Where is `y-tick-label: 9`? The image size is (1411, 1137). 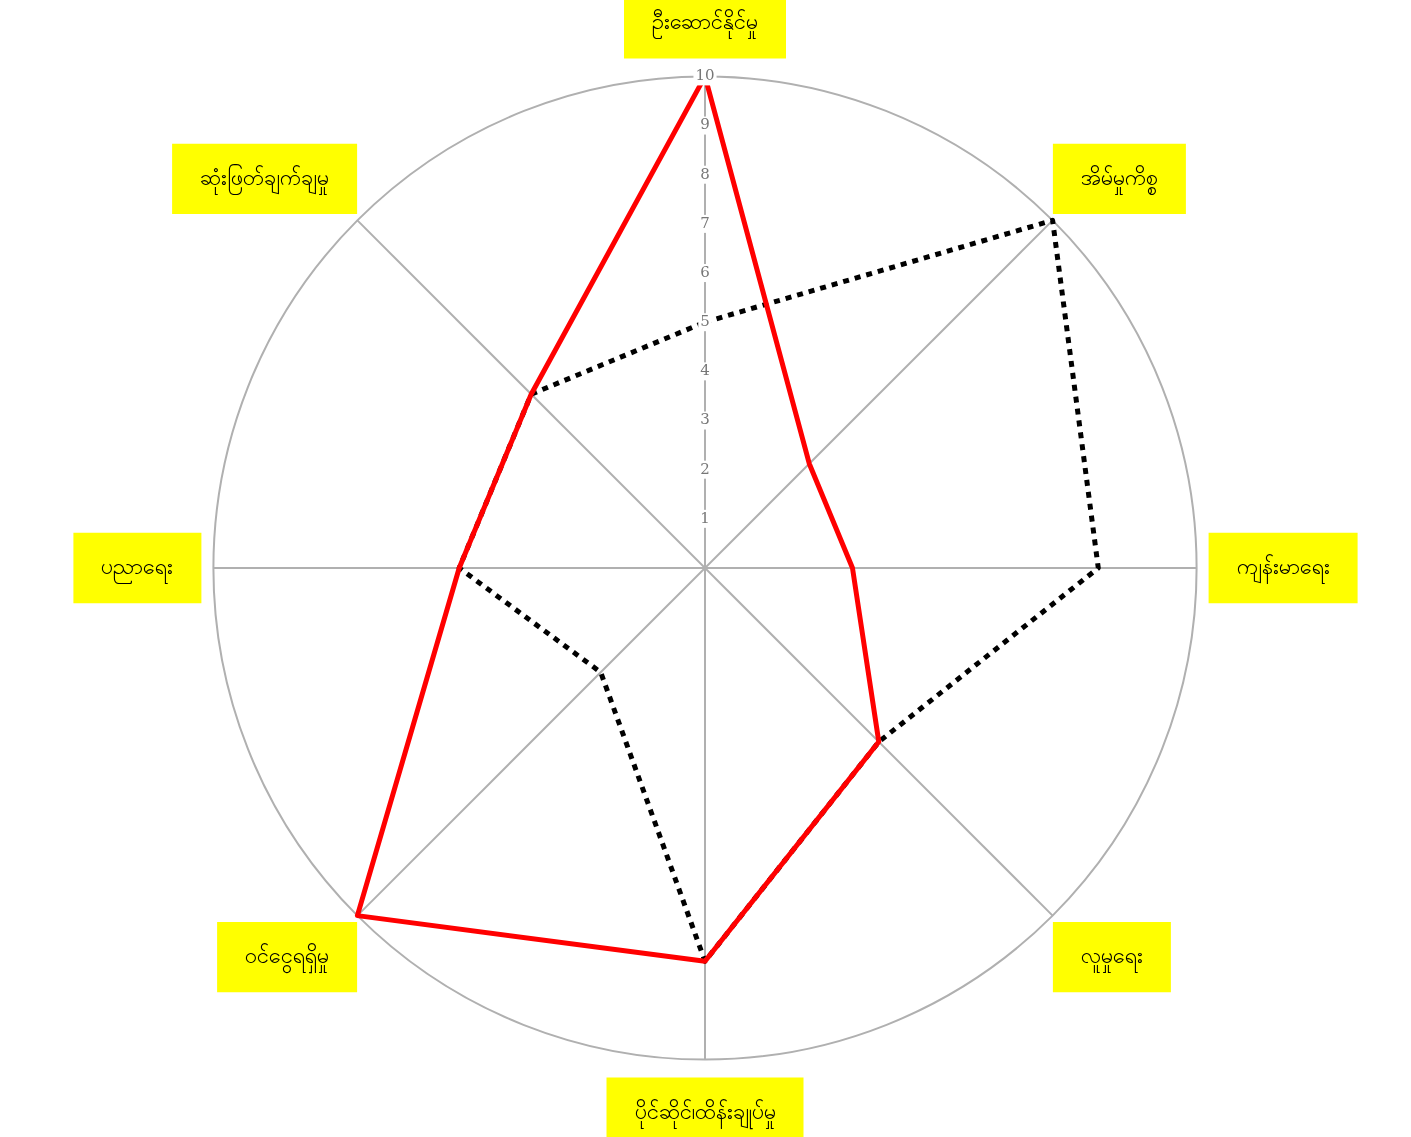 y-tick-label: 9 is located at coordinates (705, 124).